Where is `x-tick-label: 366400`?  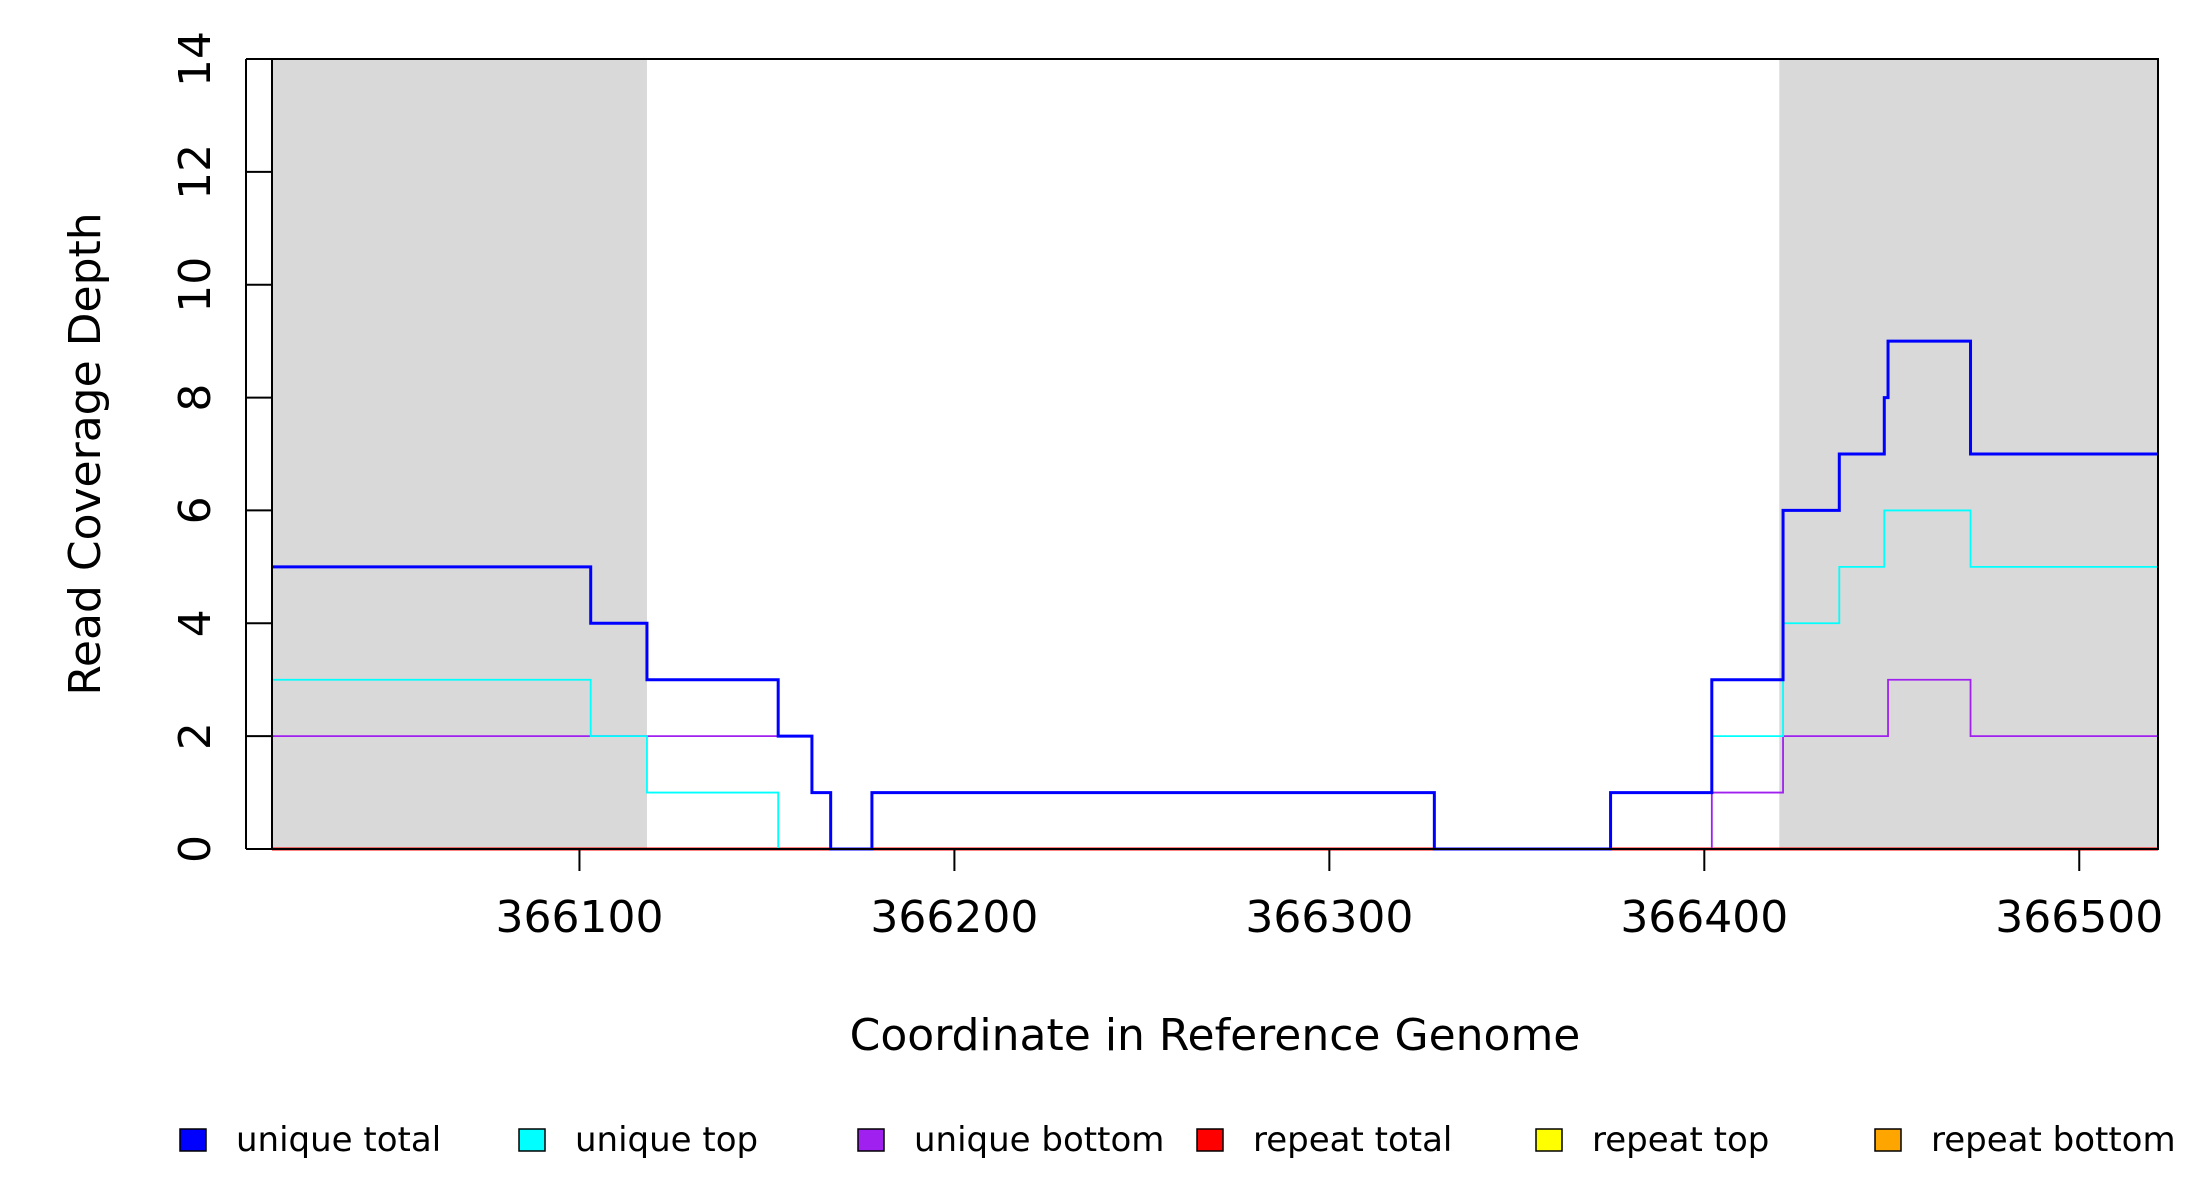
x-tick-label: 366400 is located at coordinates (1704, 917).